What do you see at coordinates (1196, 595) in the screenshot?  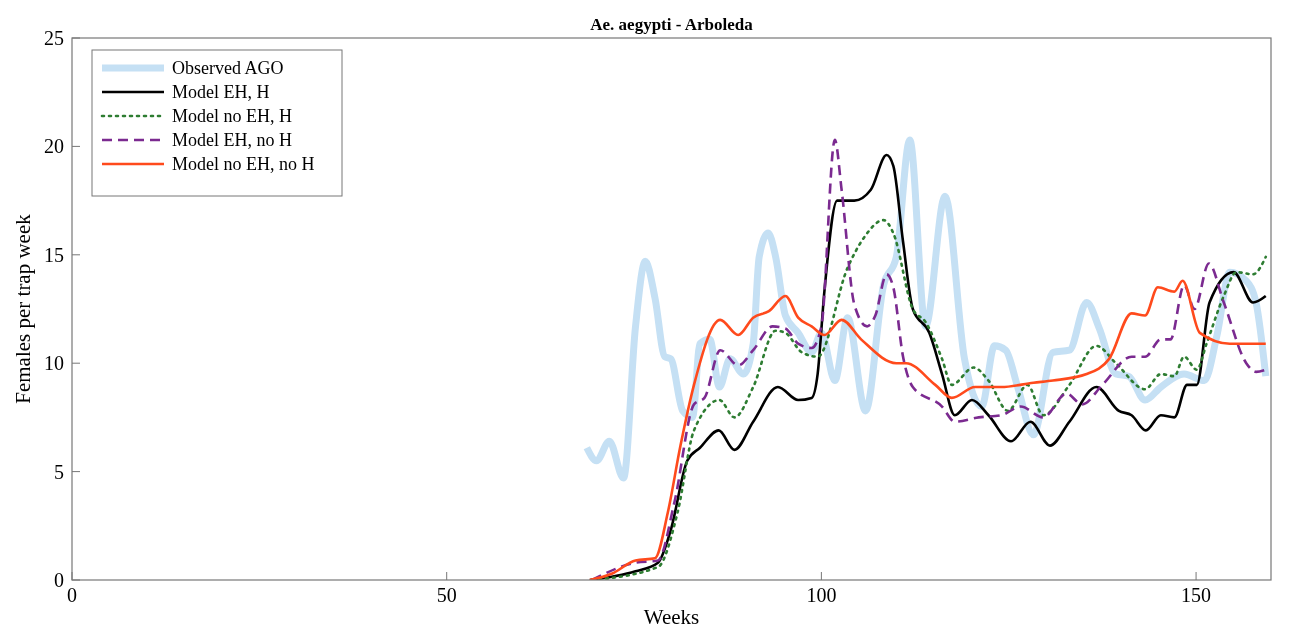 I see `x-tick-label: 150` at bounding box center [1196, 595].